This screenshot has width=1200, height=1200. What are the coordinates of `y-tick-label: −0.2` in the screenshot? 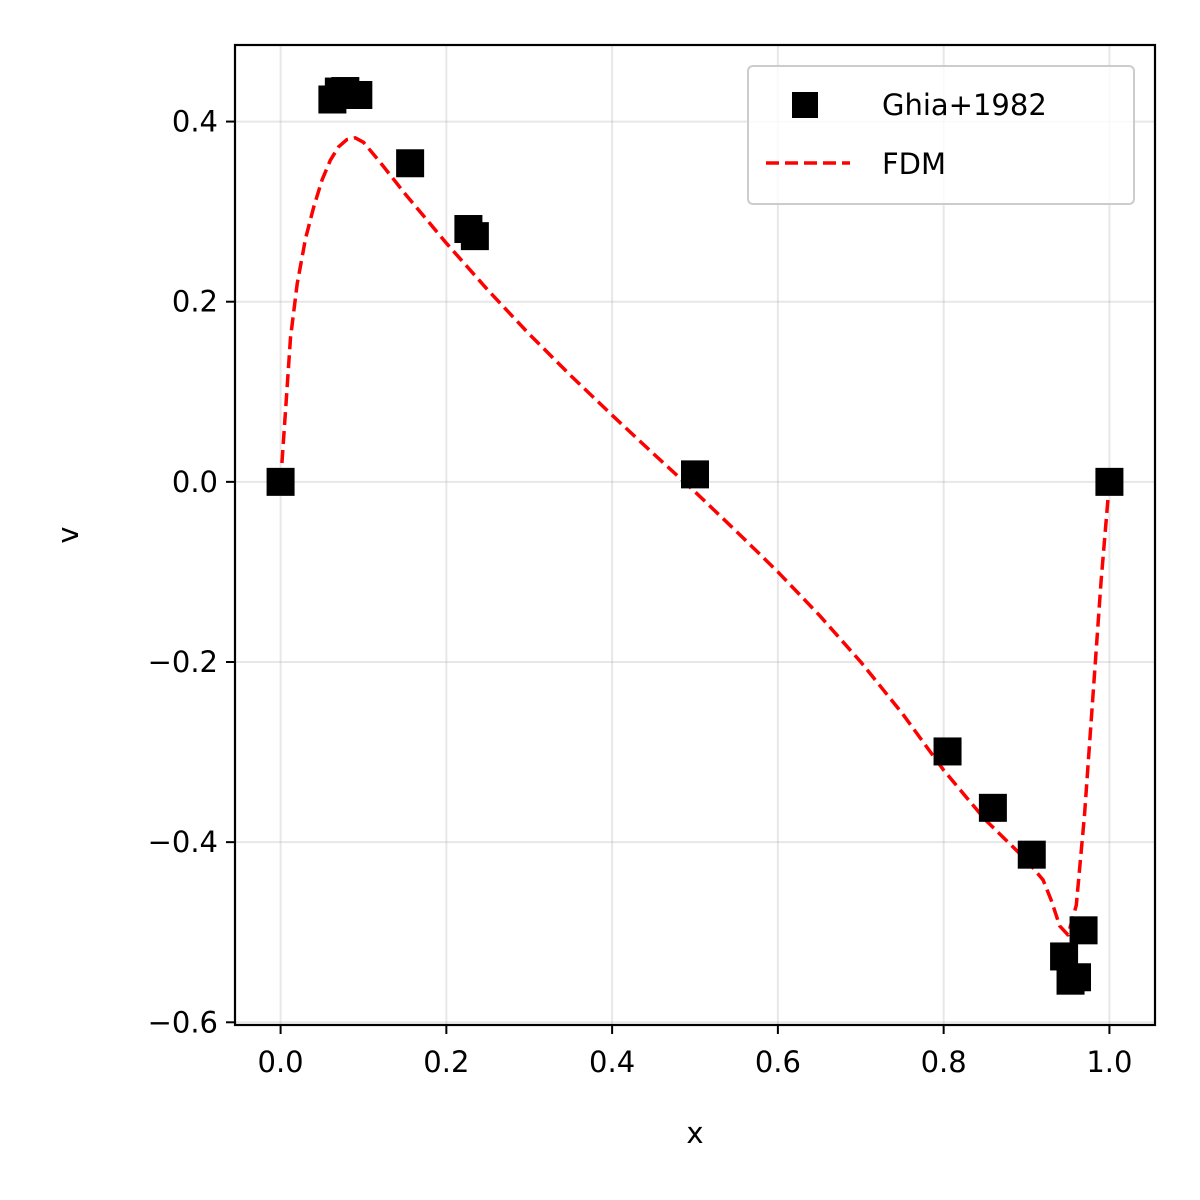 It's located at (183, 662).